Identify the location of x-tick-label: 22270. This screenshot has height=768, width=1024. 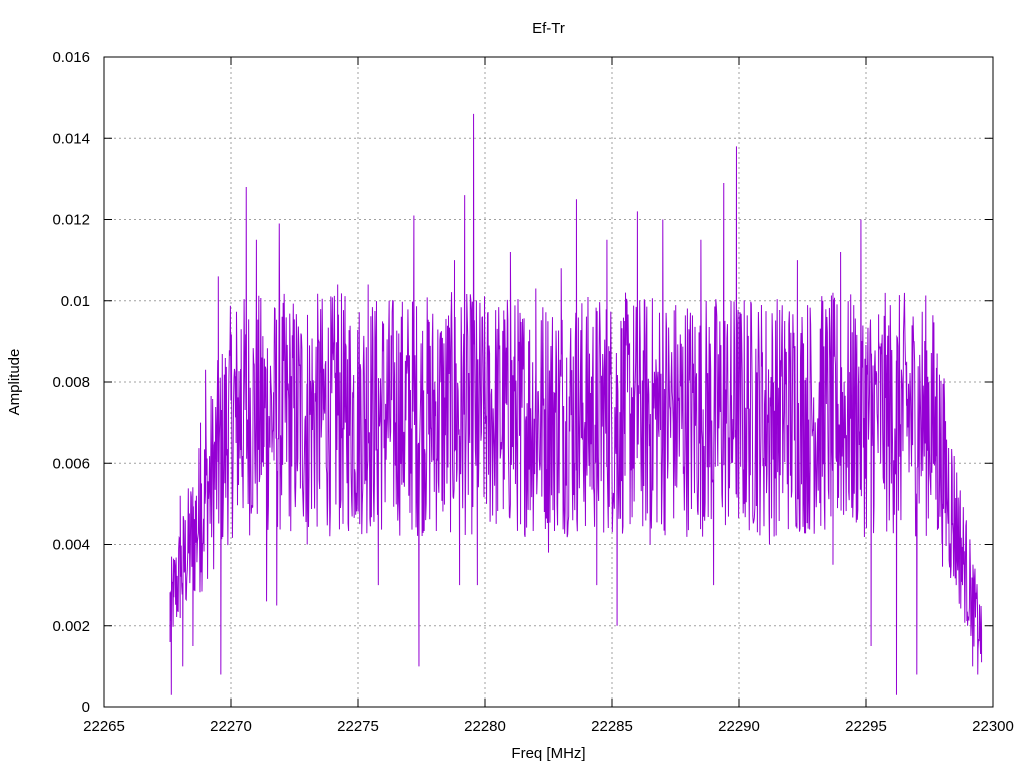
(231, 726).